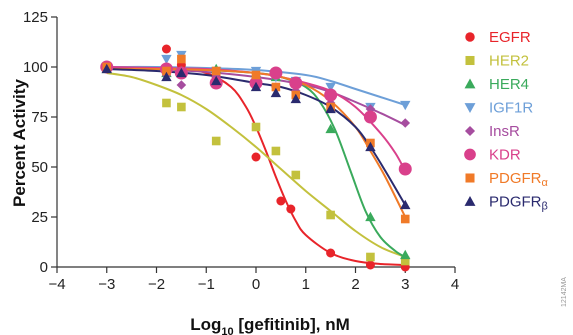  I want to click on x-axis-title-prefix: Log, so click(205, 324).